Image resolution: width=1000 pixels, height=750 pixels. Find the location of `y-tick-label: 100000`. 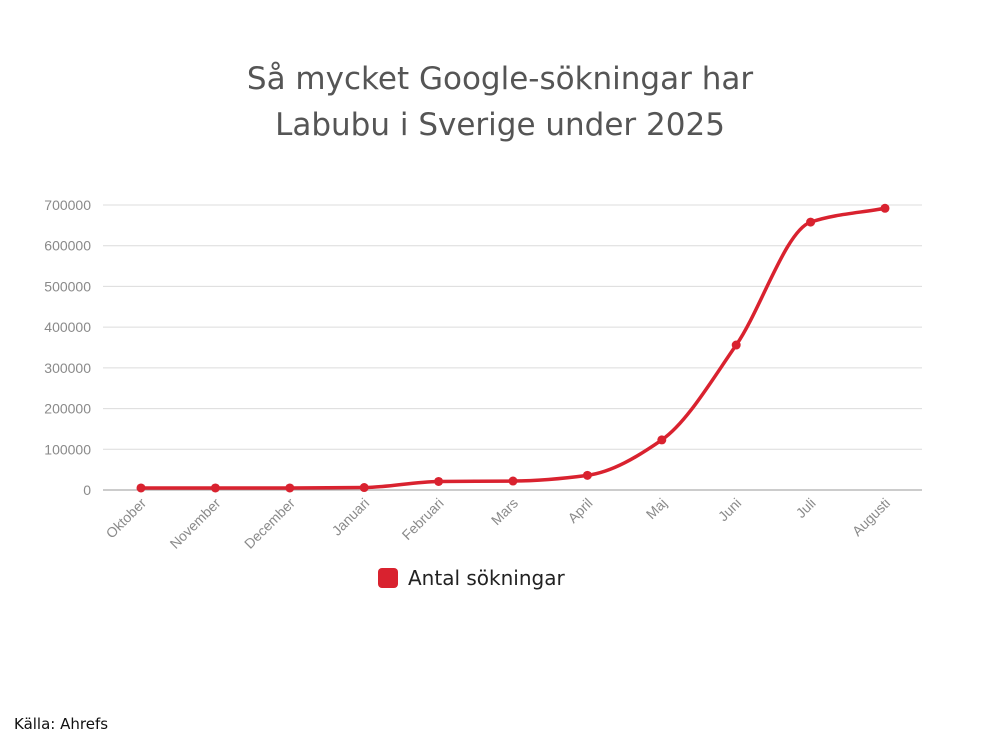

y-tick-label: 100000 is located at coordinates (67, 449).